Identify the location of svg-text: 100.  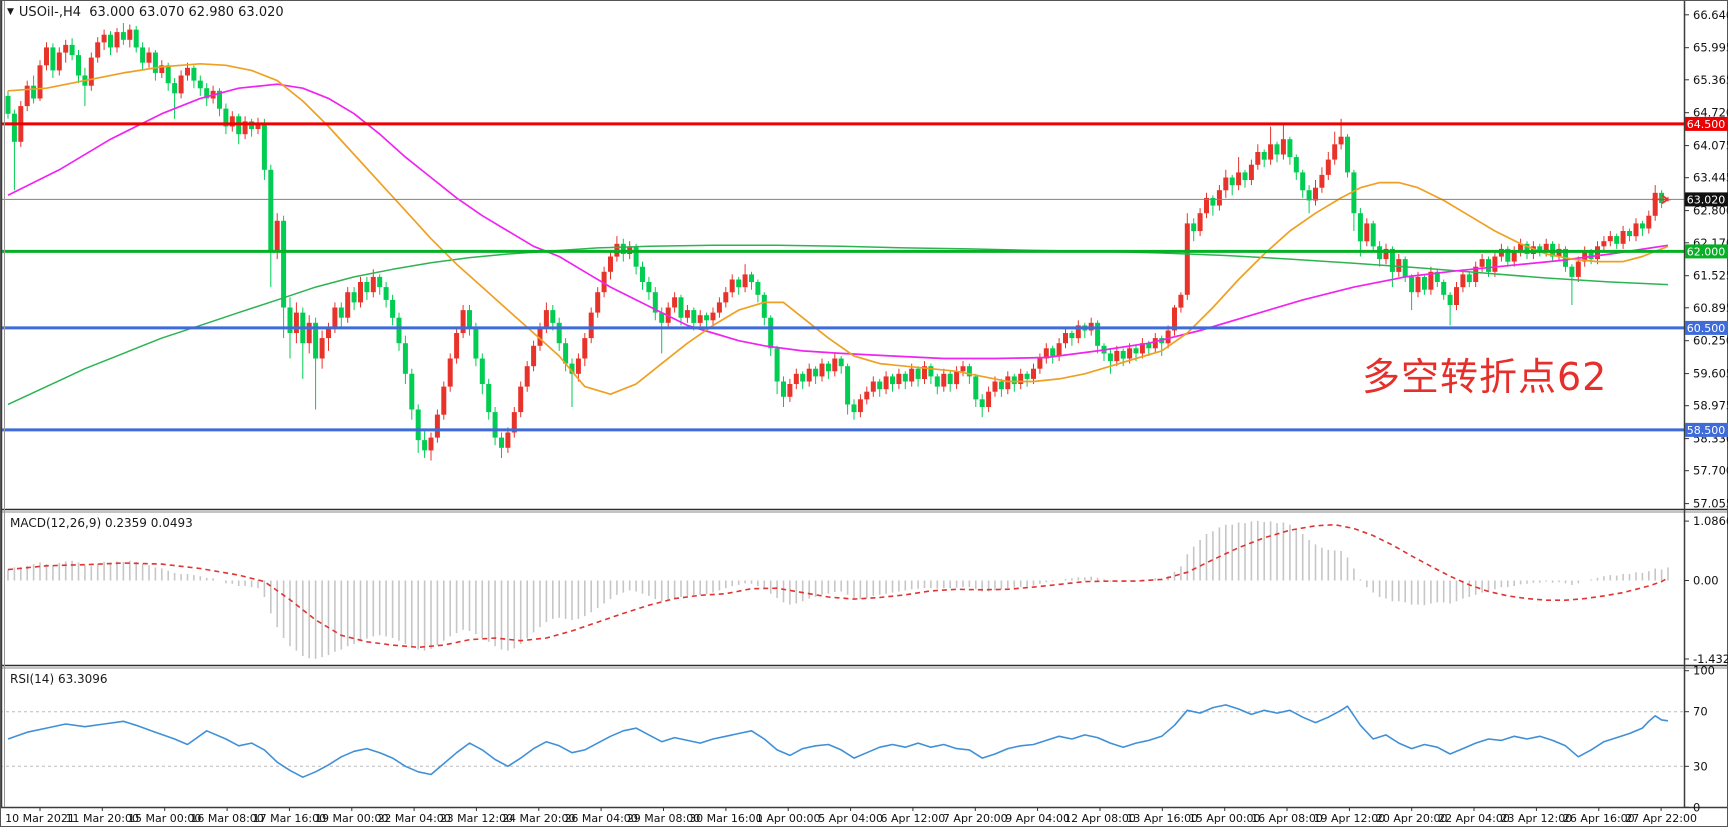
(1704, 671).